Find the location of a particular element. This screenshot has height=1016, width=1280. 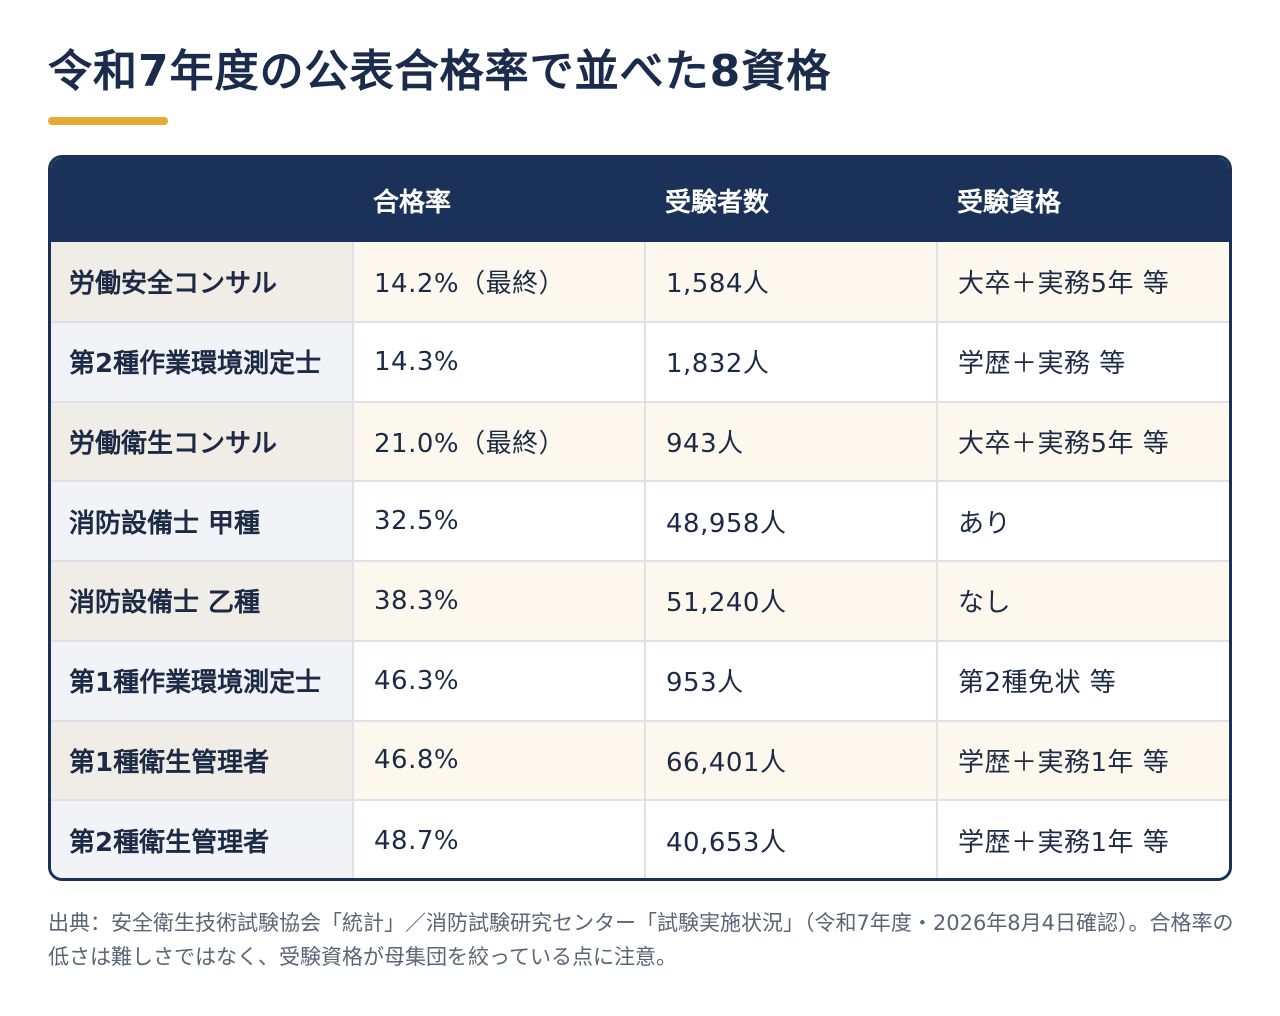

title-accent-bar is located at coordinates (108, 121).